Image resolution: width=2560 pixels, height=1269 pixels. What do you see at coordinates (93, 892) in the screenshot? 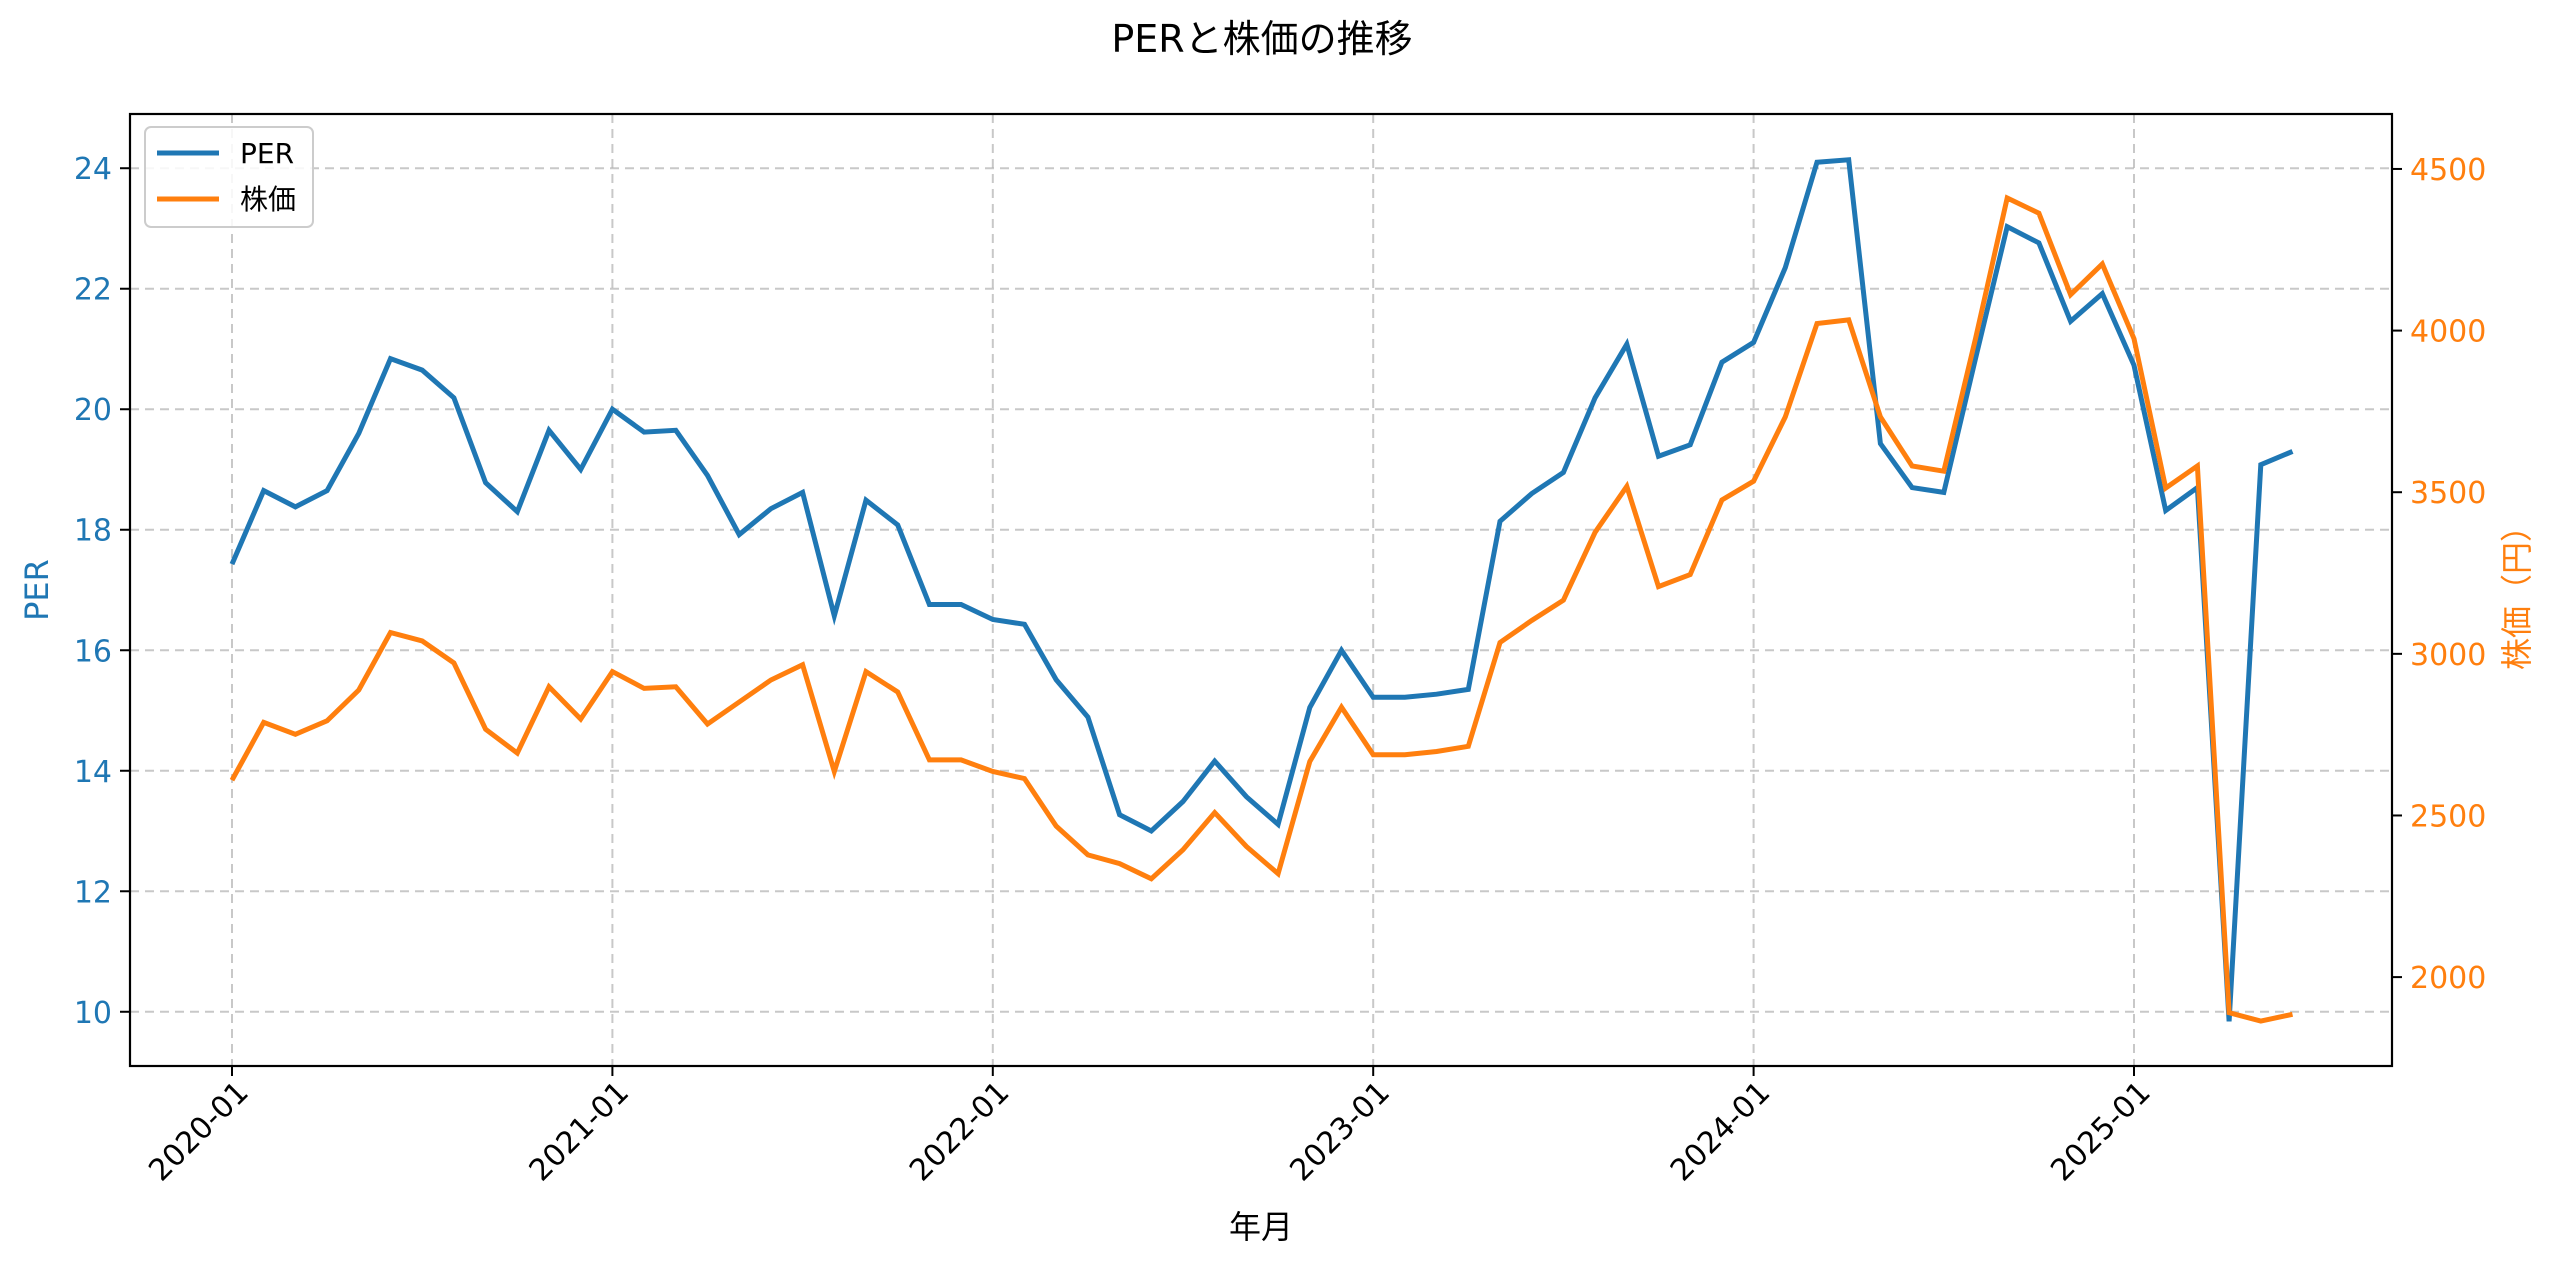
I see `left-tick-label: 12` at bounding box center [93, 892].